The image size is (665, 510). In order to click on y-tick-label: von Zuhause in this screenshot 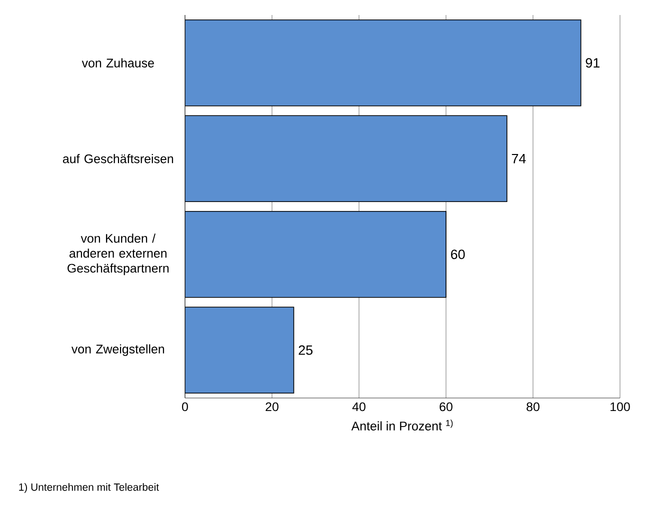, I will do `click(118, 63)`.